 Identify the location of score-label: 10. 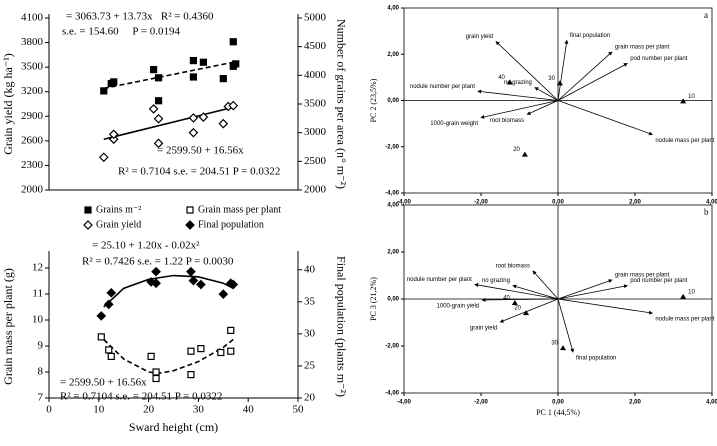
(691, 292).